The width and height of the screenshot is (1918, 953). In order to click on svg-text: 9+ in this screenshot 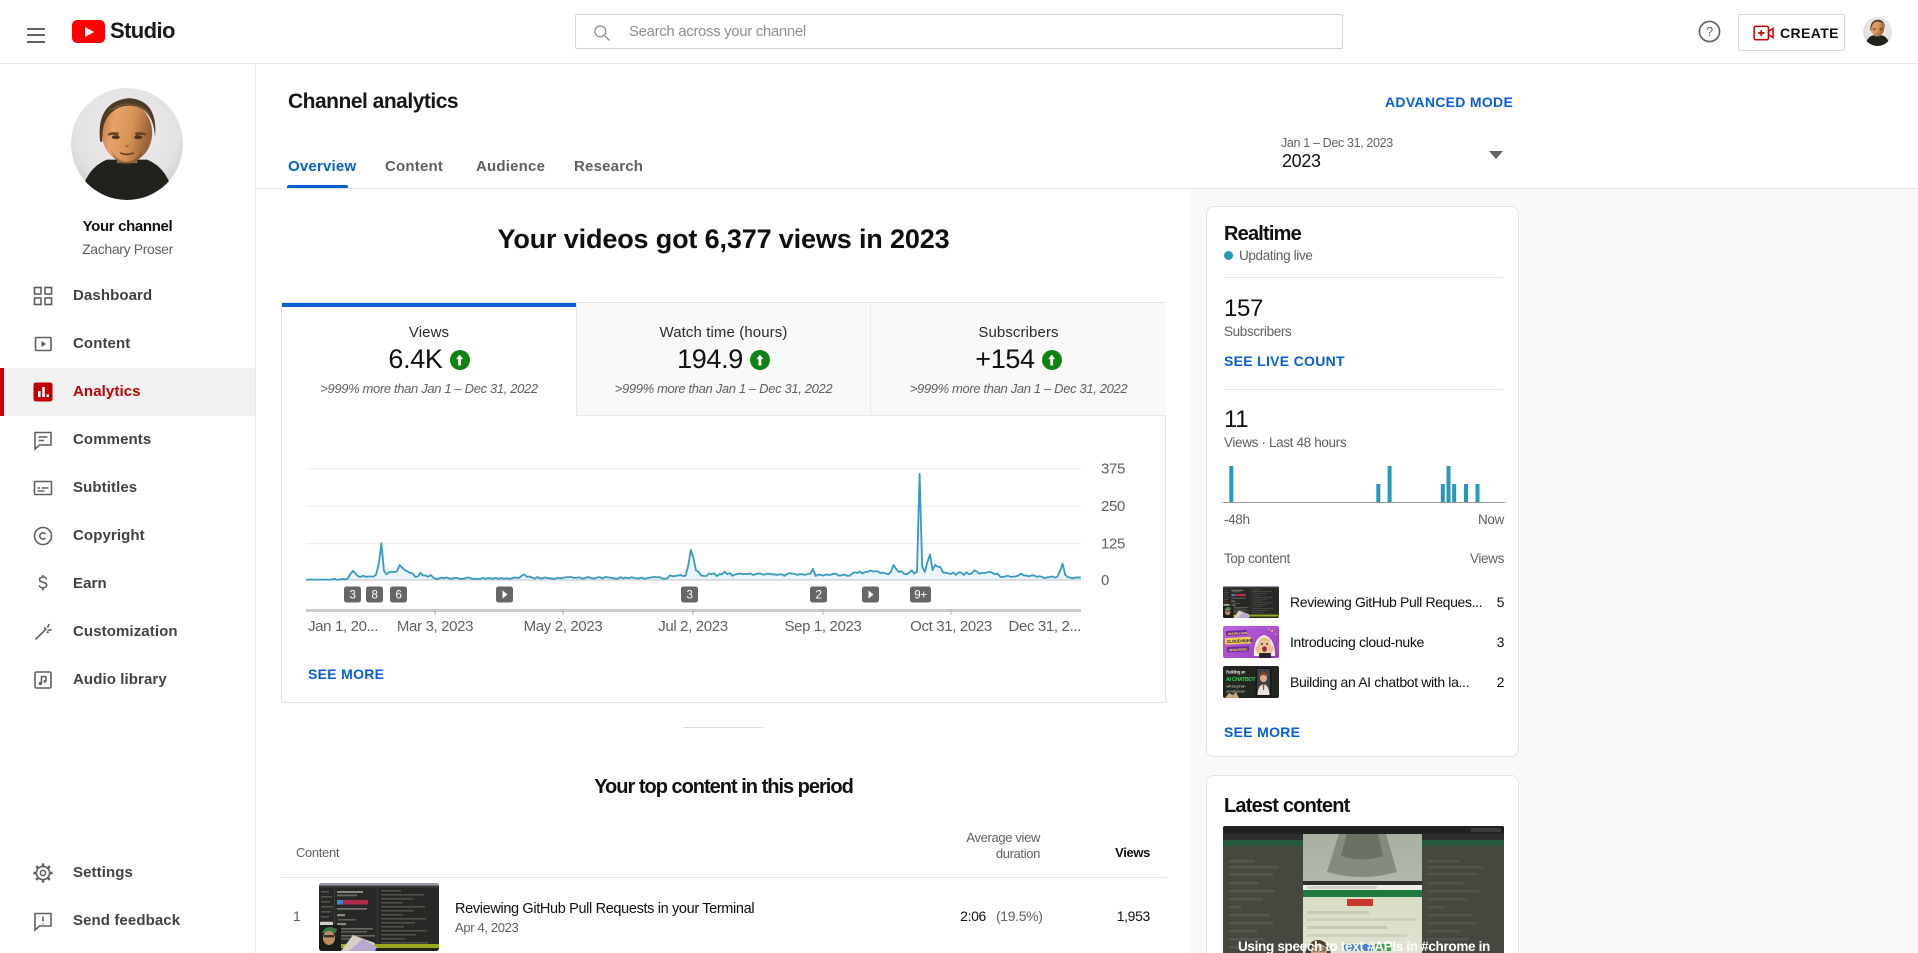, I will do `click(920, 596)`.